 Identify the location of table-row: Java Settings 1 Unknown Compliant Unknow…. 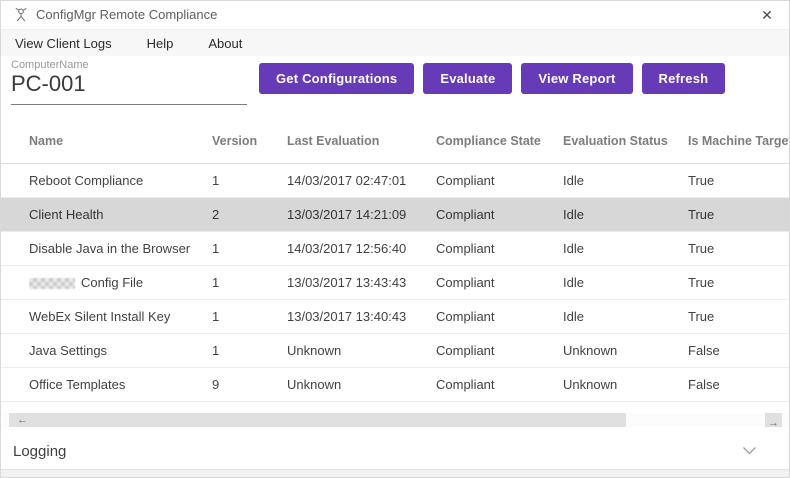
(395, 351).